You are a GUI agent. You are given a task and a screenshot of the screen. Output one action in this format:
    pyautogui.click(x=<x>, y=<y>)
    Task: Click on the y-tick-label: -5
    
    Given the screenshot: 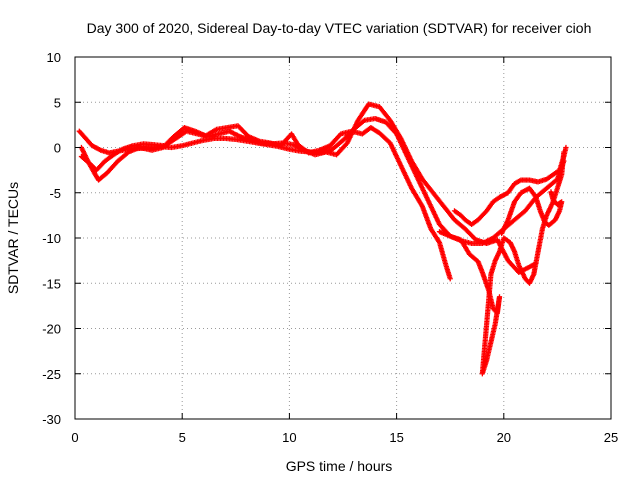 What is the action you would take?
    pyautogui.click(x=55, y=193)
    